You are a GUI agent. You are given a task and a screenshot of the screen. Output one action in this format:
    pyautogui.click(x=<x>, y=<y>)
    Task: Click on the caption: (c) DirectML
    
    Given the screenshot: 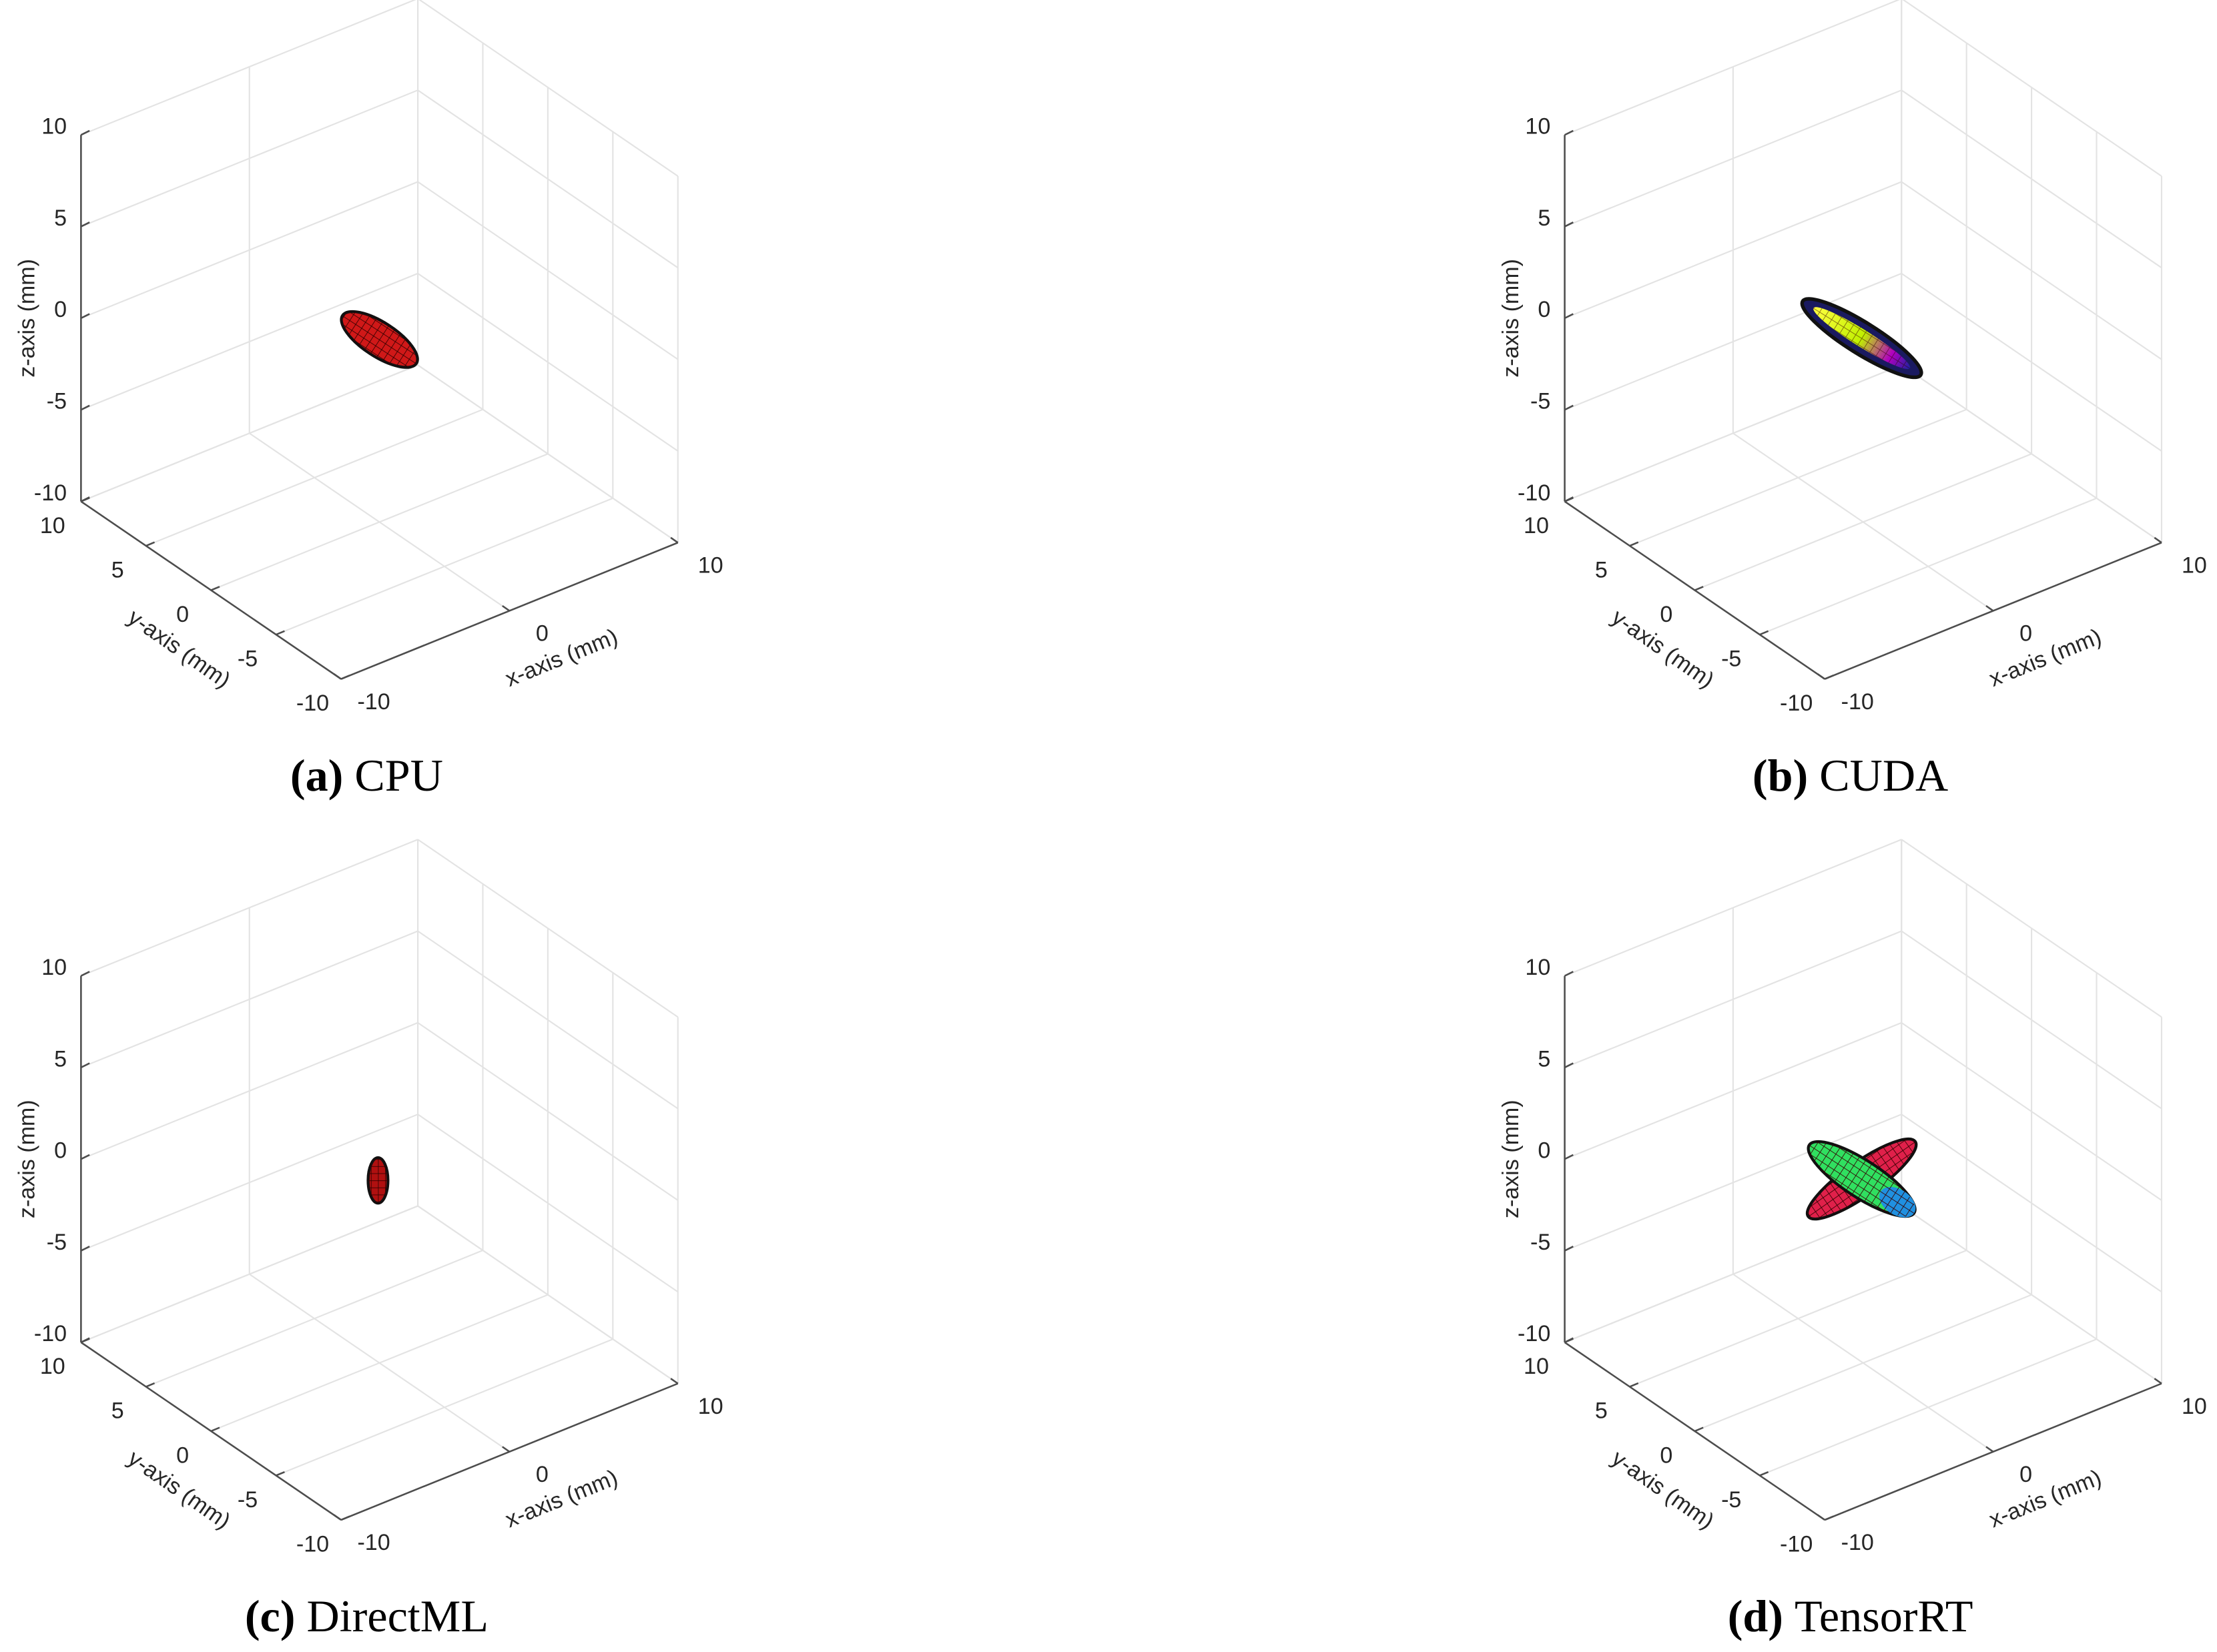 What is the action you would take?
    pyautogui.click(x=367, y=1616)
    